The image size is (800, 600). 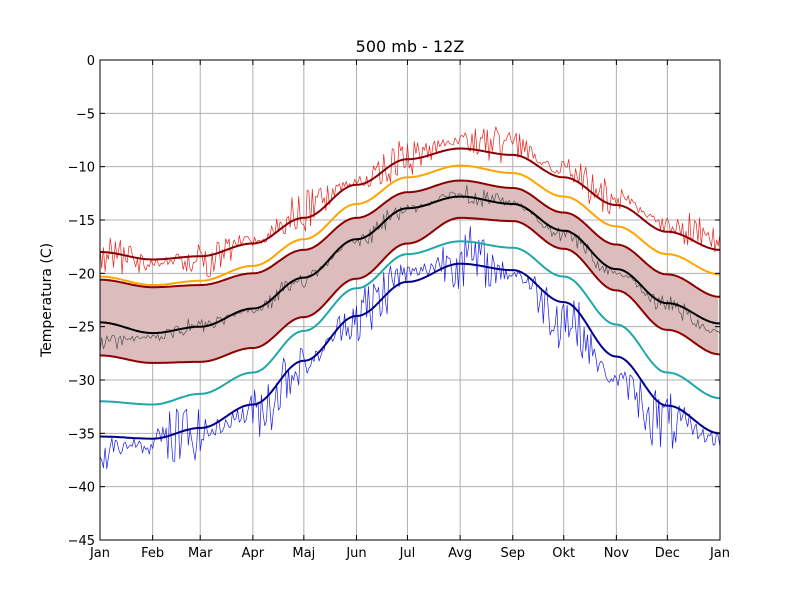 I want to click on y-tick-label: −15, so click(x=81, y=221).